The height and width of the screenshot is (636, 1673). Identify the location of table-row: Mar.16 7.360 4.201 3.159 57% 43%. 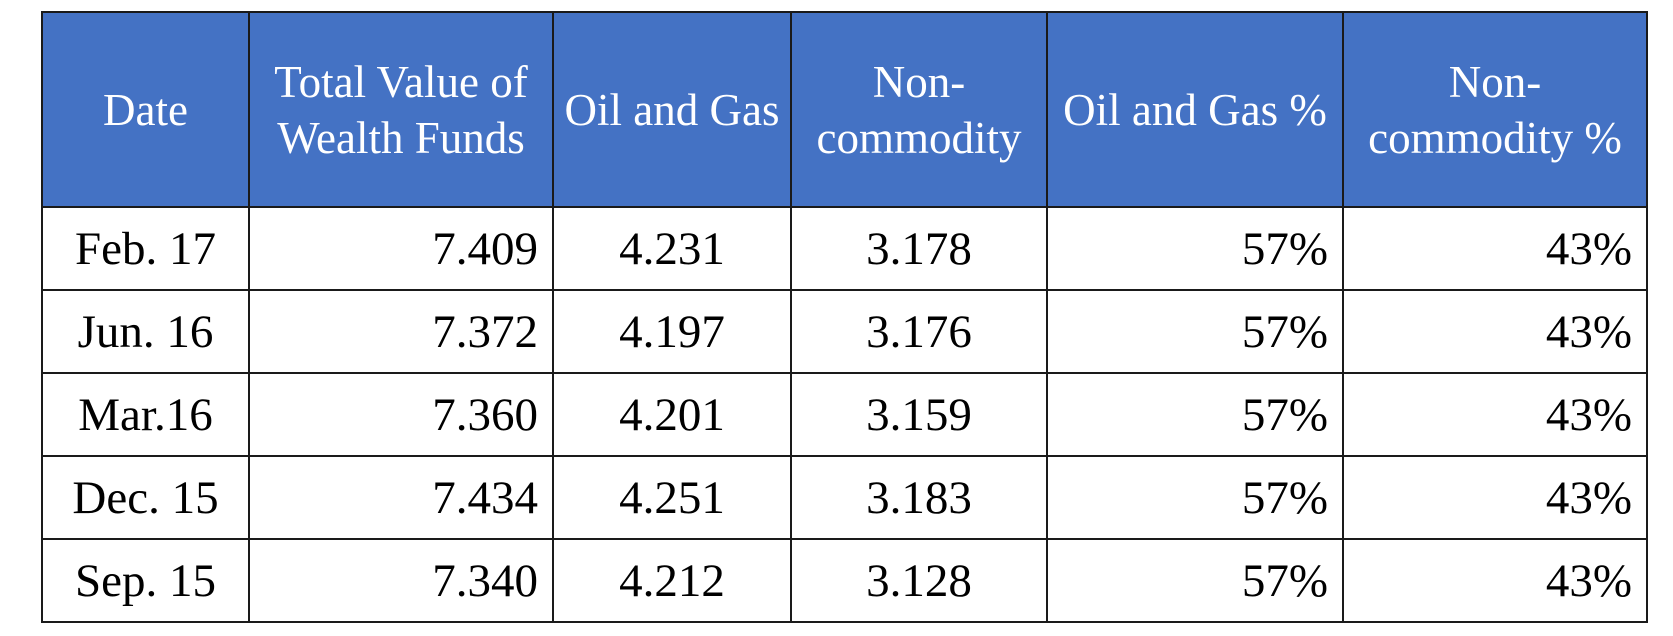
(844, 414).